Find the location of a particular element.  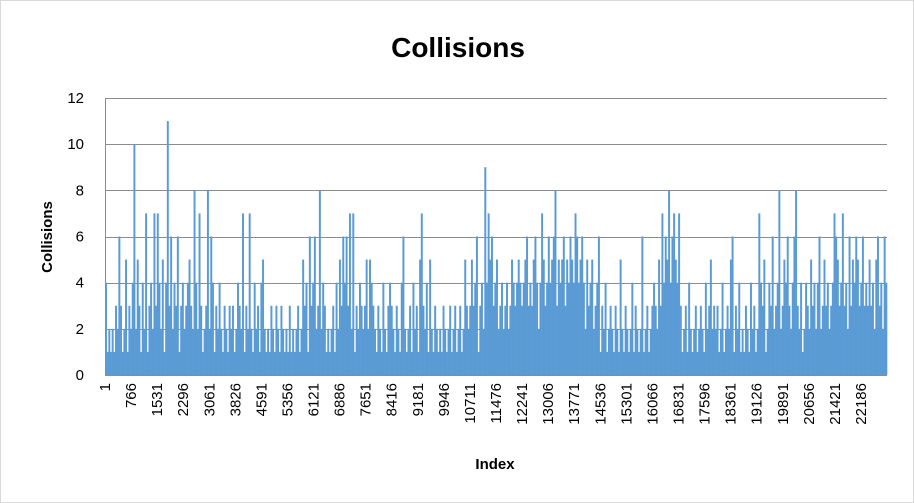

x-tick-label: 6121 is located at coordinates (314, 399).